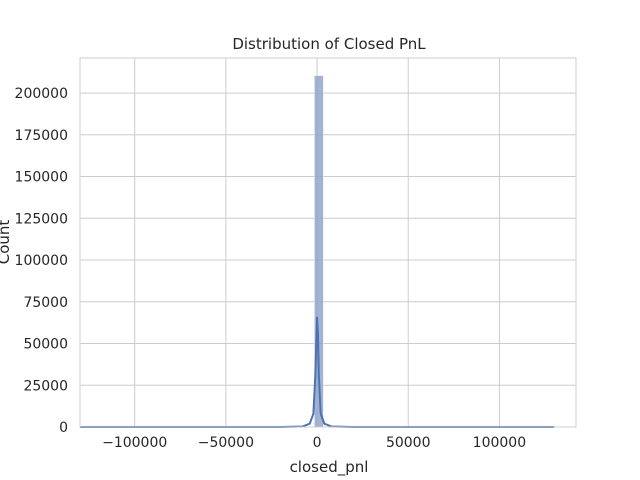  Describe the element at coordinates (41, 94) in the screenshot. I see `y-tick-label: 200000` at that location.